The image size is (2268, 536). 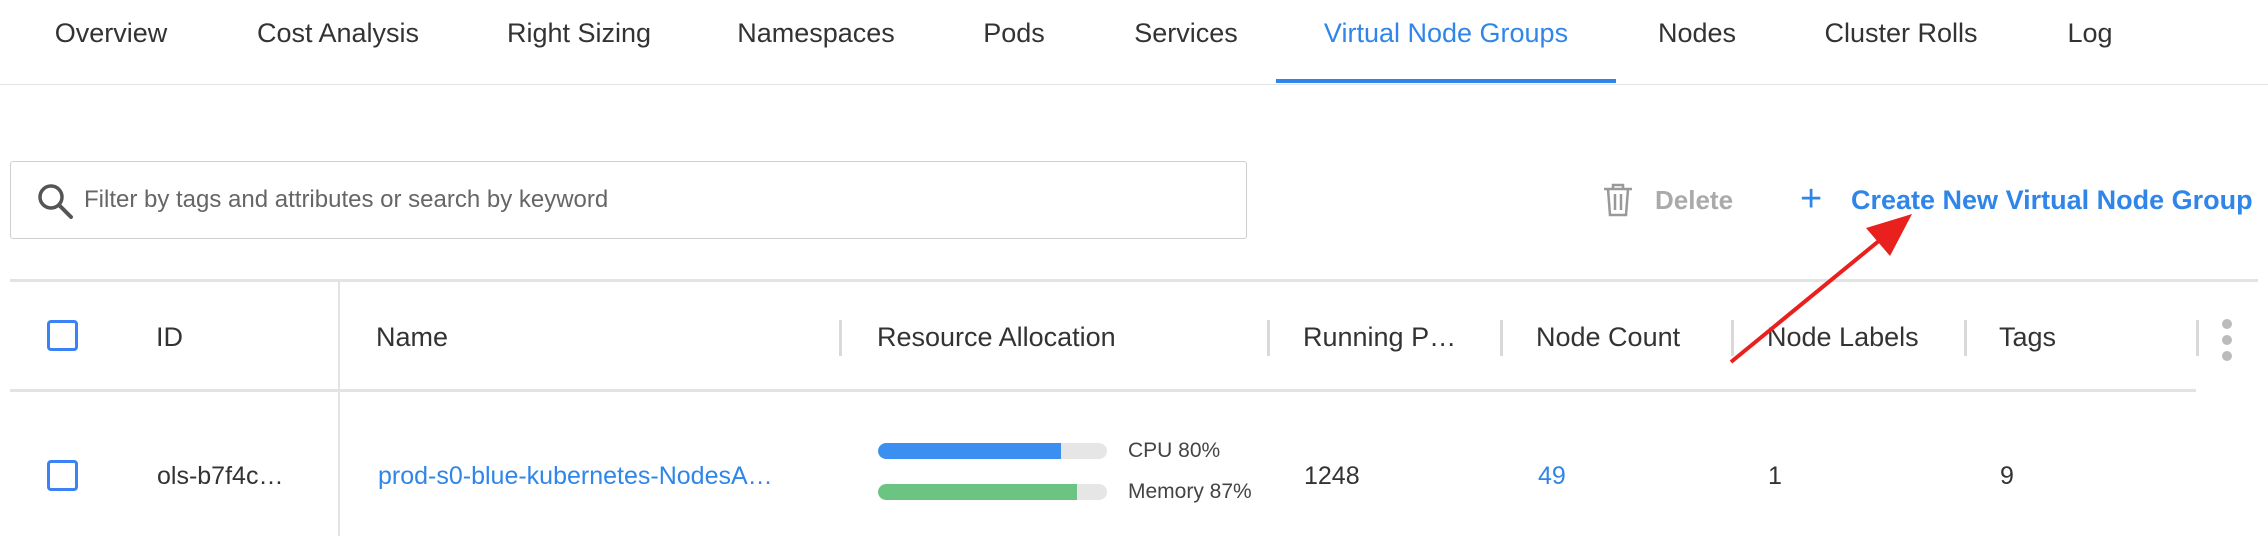 What do you see at coordinates (412, 337) in the screenshot?
I see `column-header: Name` at bounding box center [412, 337].